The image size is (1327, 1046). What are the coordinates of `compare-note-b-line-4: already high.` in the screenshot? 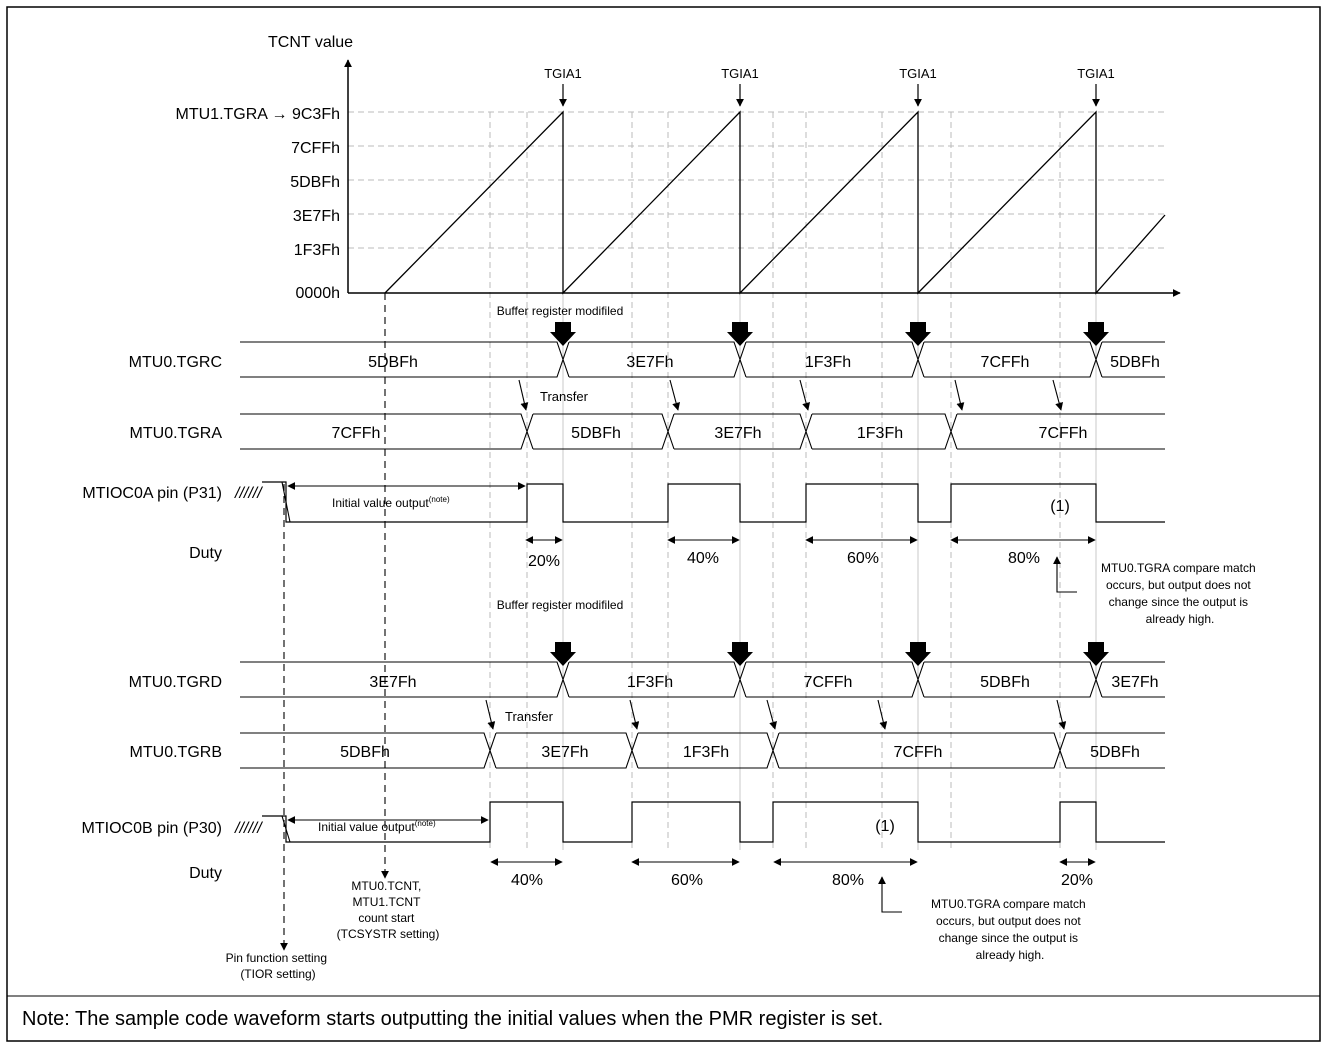 It's located at (1010, 955).